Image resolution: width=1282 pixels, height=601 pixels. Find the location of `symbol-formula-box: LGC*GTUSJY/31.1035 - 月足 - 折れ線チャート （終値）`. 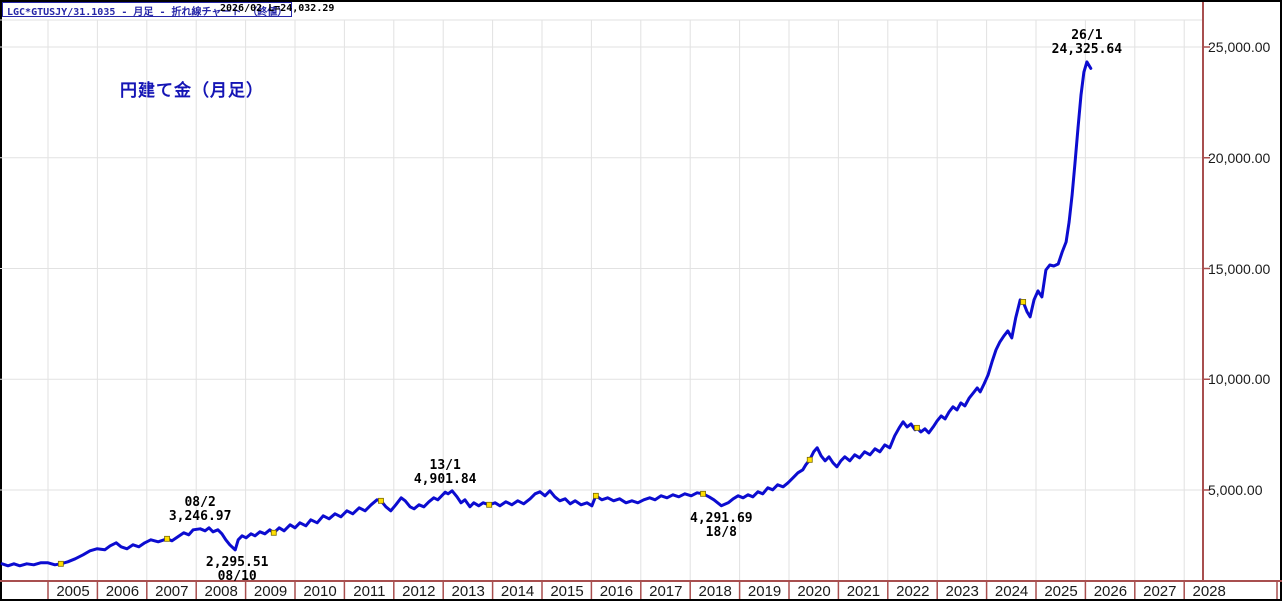

symbol-formula-box: LGC*GTUSJY/31.1035 - 月足 - 折れ線チャート （終値） is located at coordinates (147, 10).